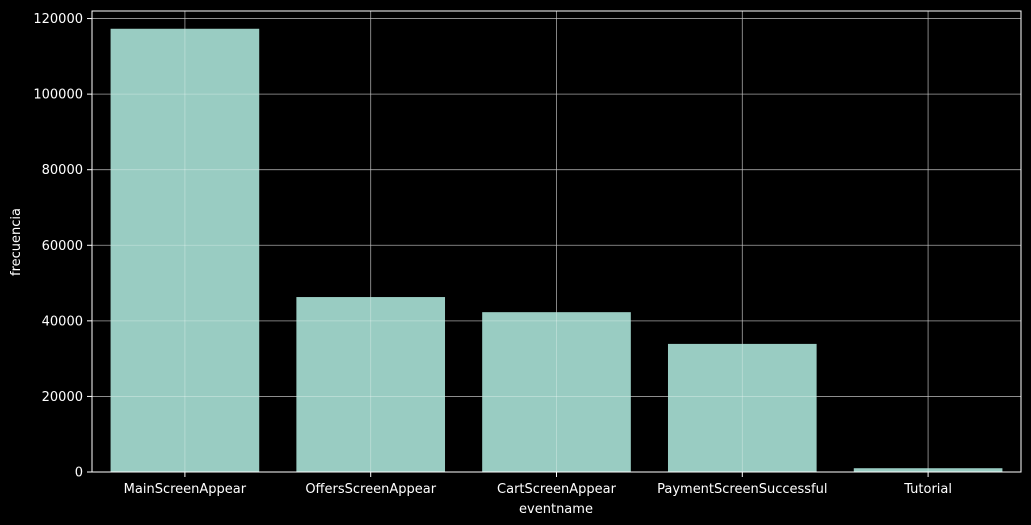 The width and height of the screenshot is (1031, 525). I want to click on y-tick-label: 20000, so click(62, 397).